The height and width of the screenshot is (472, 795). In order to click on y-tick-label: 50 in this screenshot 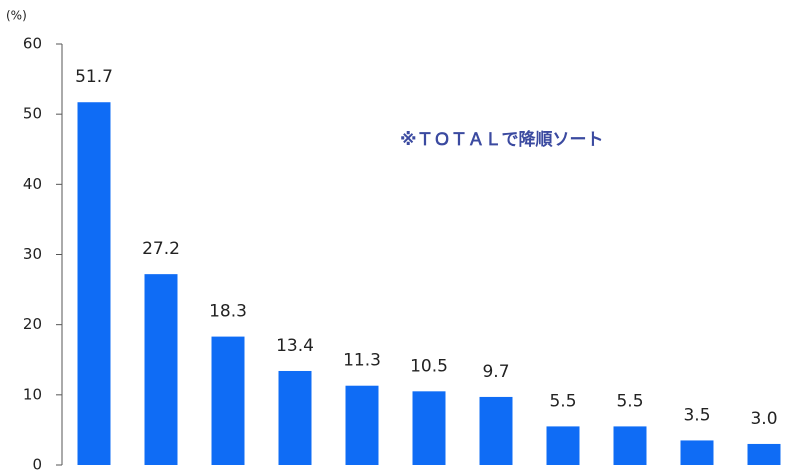, I will do `click(32, 114)`.